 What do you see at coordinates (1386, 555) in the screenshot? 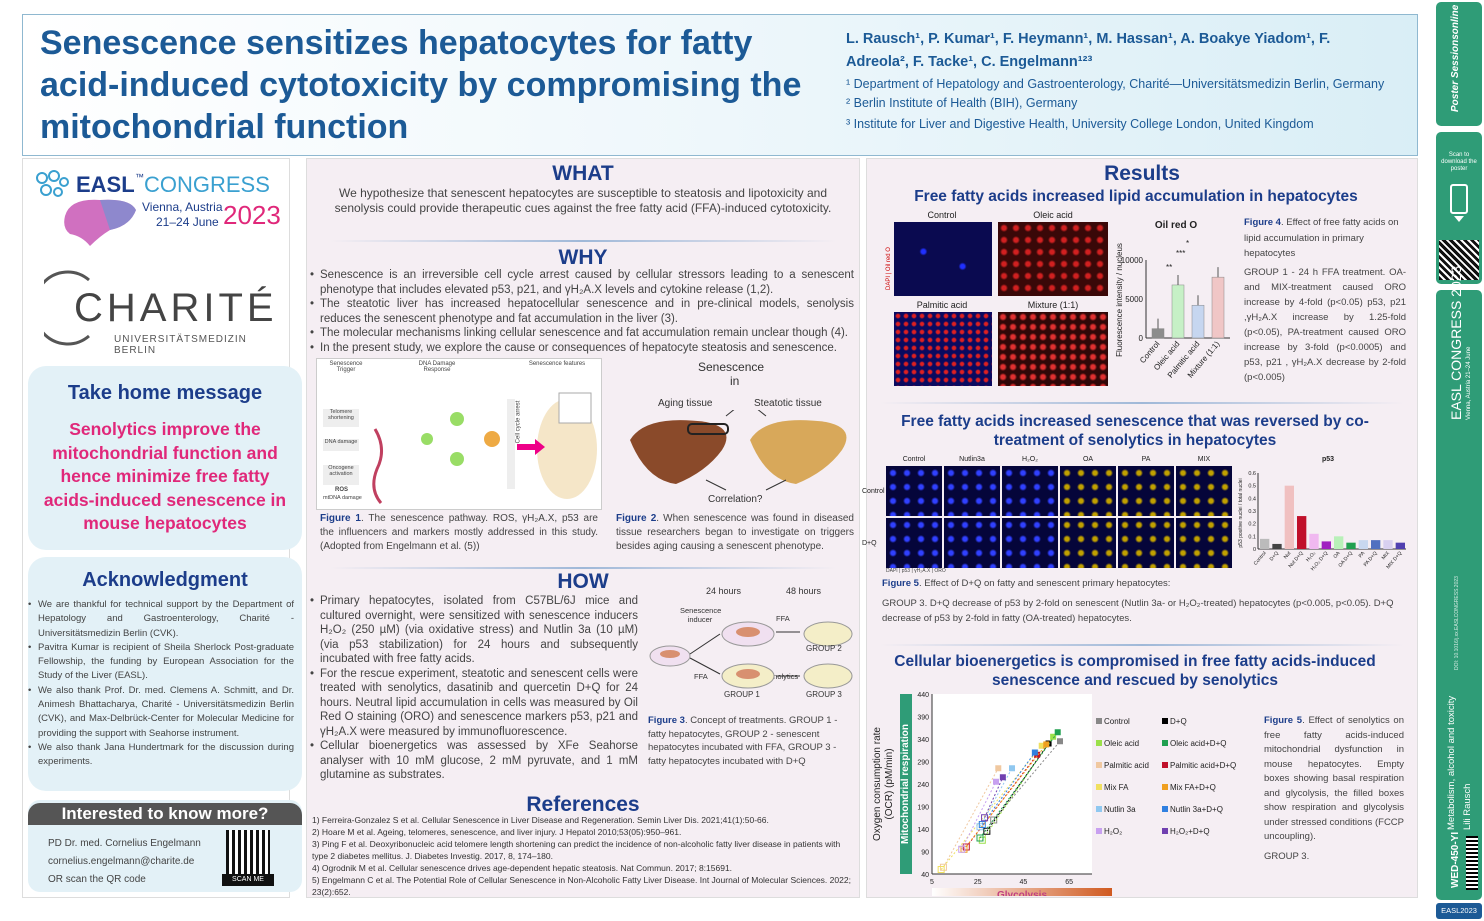
I see `x-tick-label: MIX` at bounding box center [1386, 555].